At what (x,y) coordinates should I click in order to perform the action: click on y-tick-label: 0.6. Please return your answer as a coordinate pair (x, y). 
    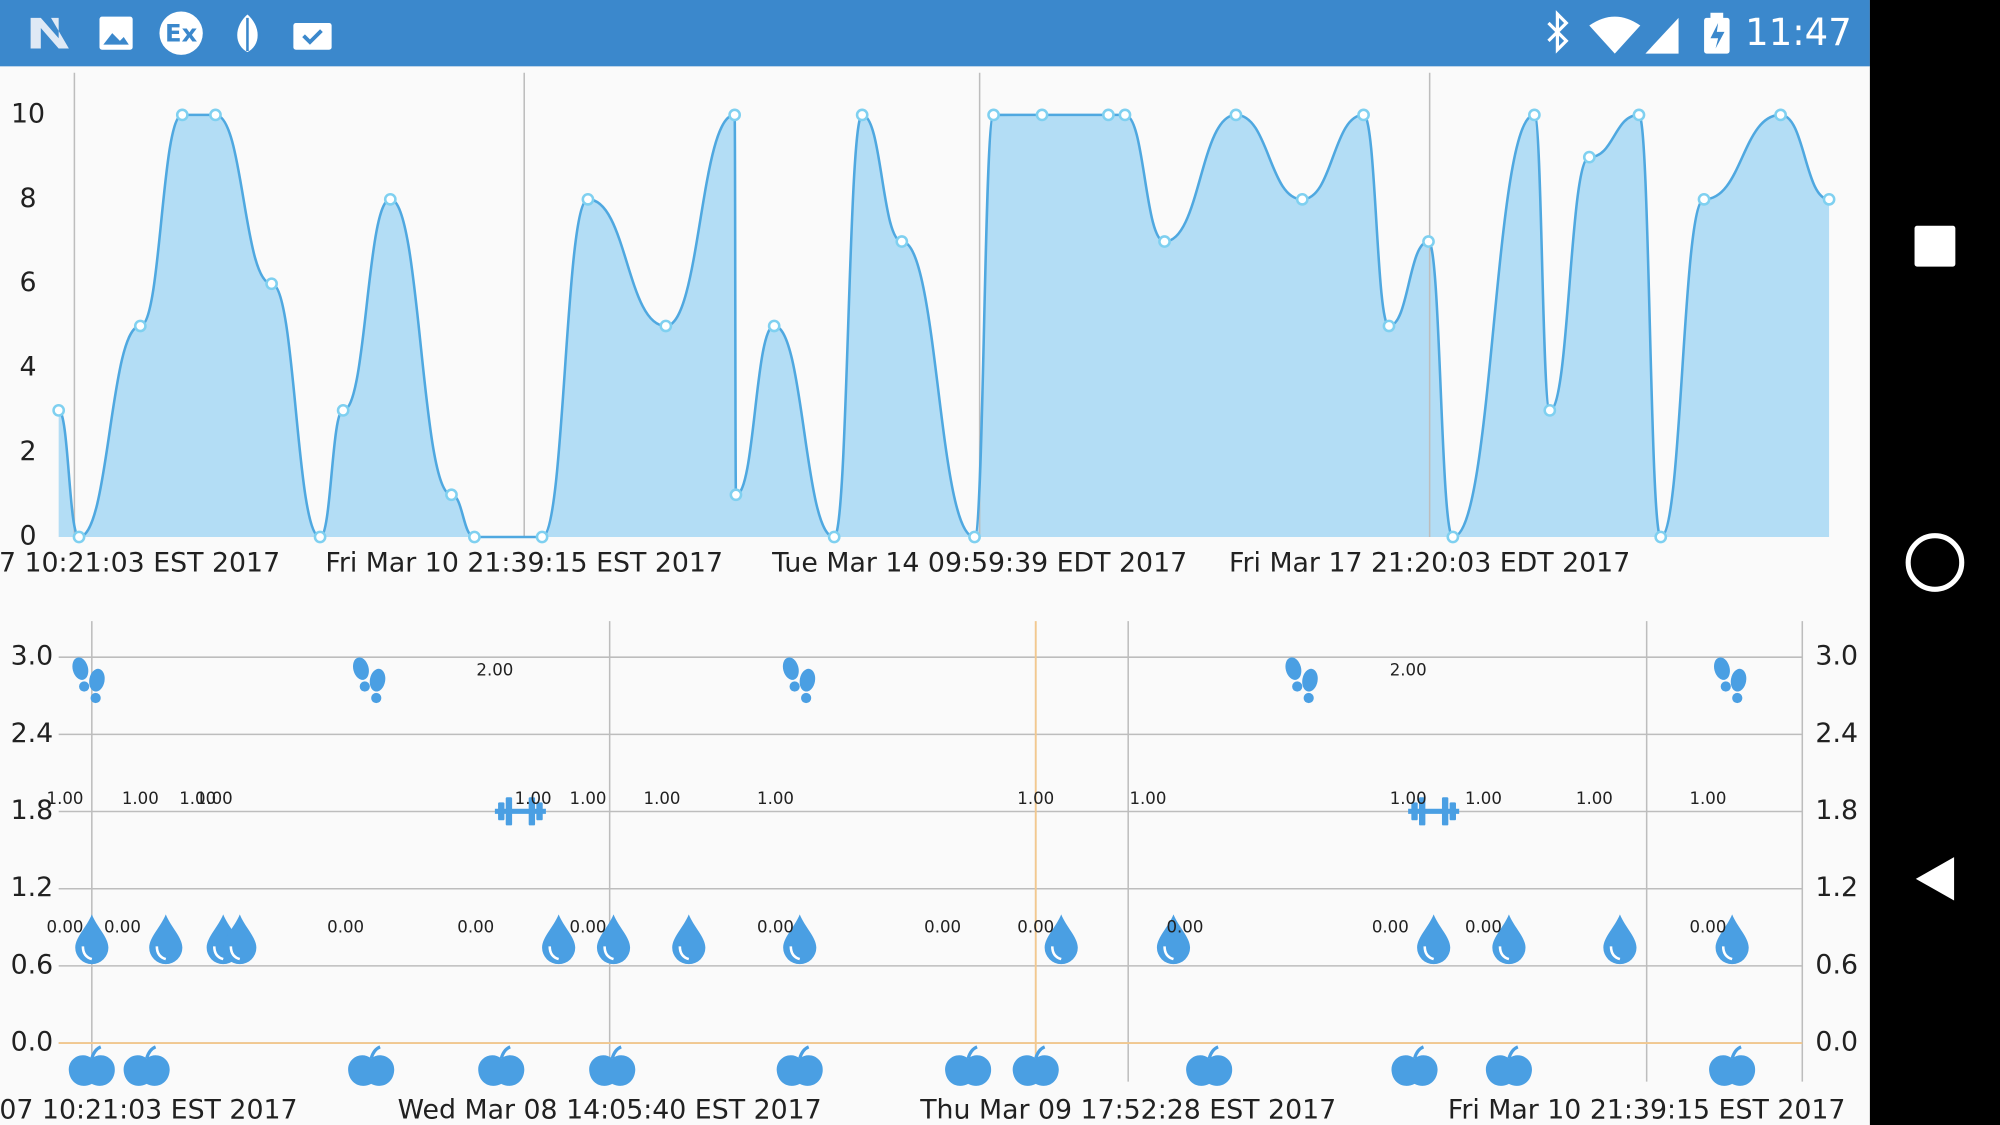
    Looking at the image, I should click on (32, 964).